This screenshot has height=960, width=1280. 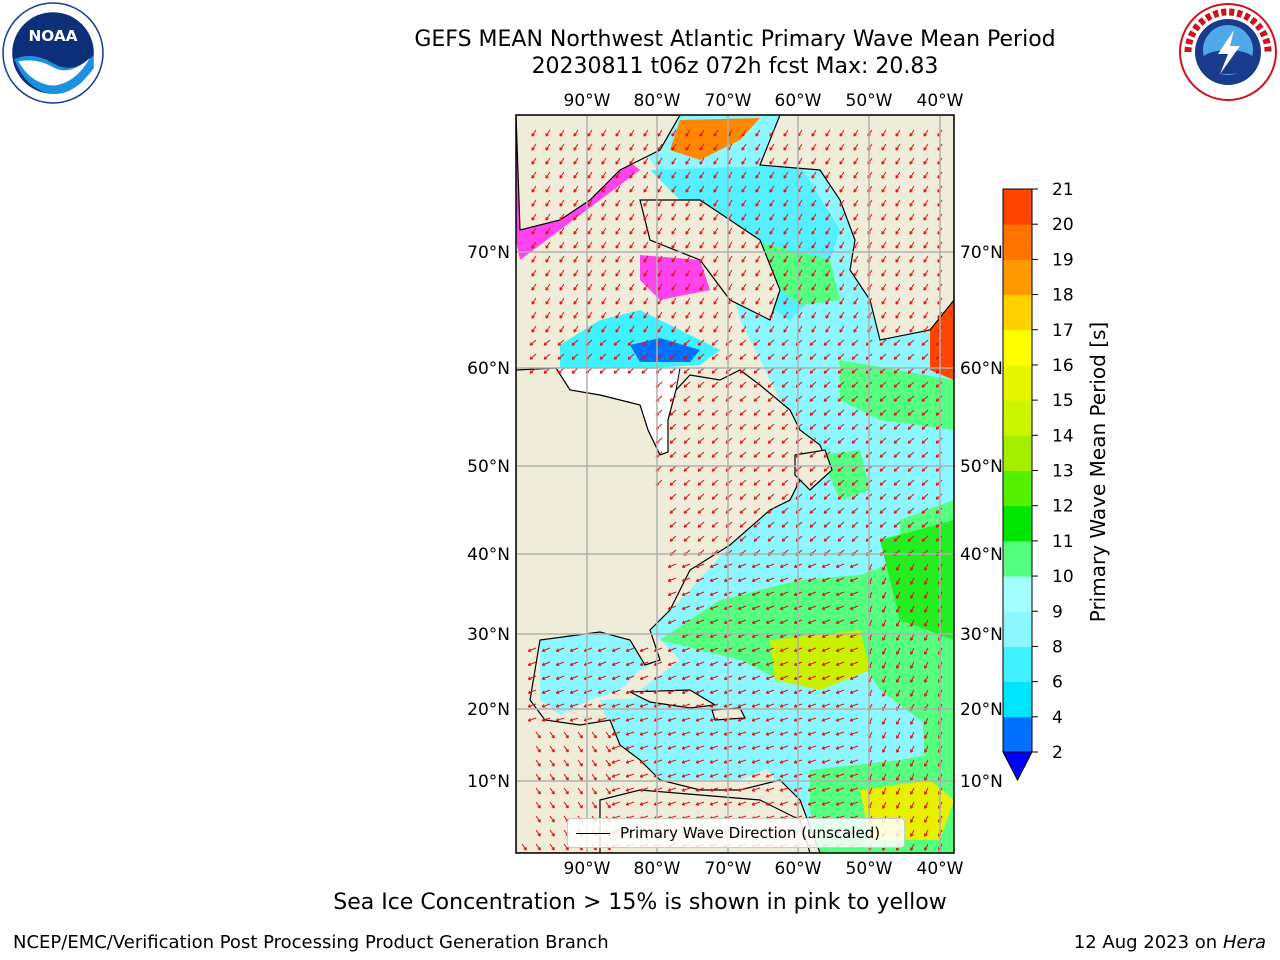 I want to click on lon-tick-label: 70°W, so click(x=728, y=101).